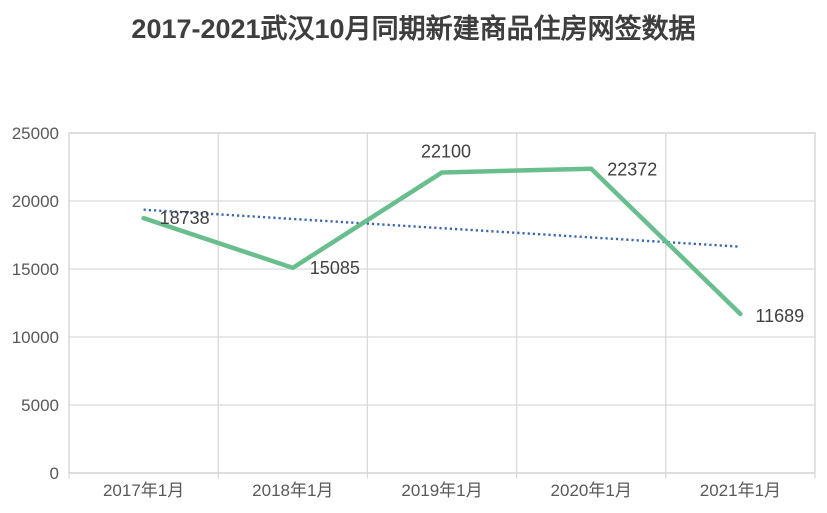 This screenshot has height=513, width=827. I want to click on x-axis-label: 2018年1月, so click(292, 490).